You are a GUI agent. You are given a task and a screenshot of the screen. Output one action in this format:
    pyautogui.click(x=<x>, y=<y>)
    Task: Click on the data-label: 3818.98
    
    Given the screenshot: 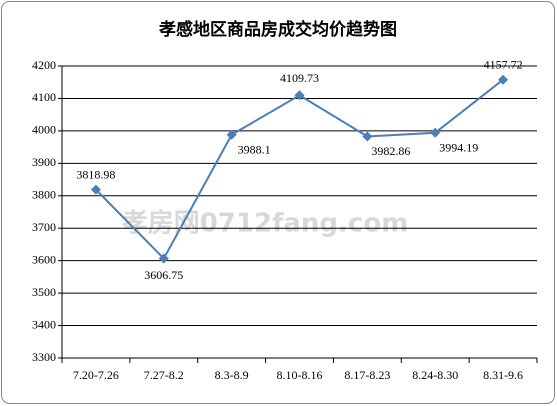 What is the action you would take?
    pyautogui.click(x=95, y=174)
    